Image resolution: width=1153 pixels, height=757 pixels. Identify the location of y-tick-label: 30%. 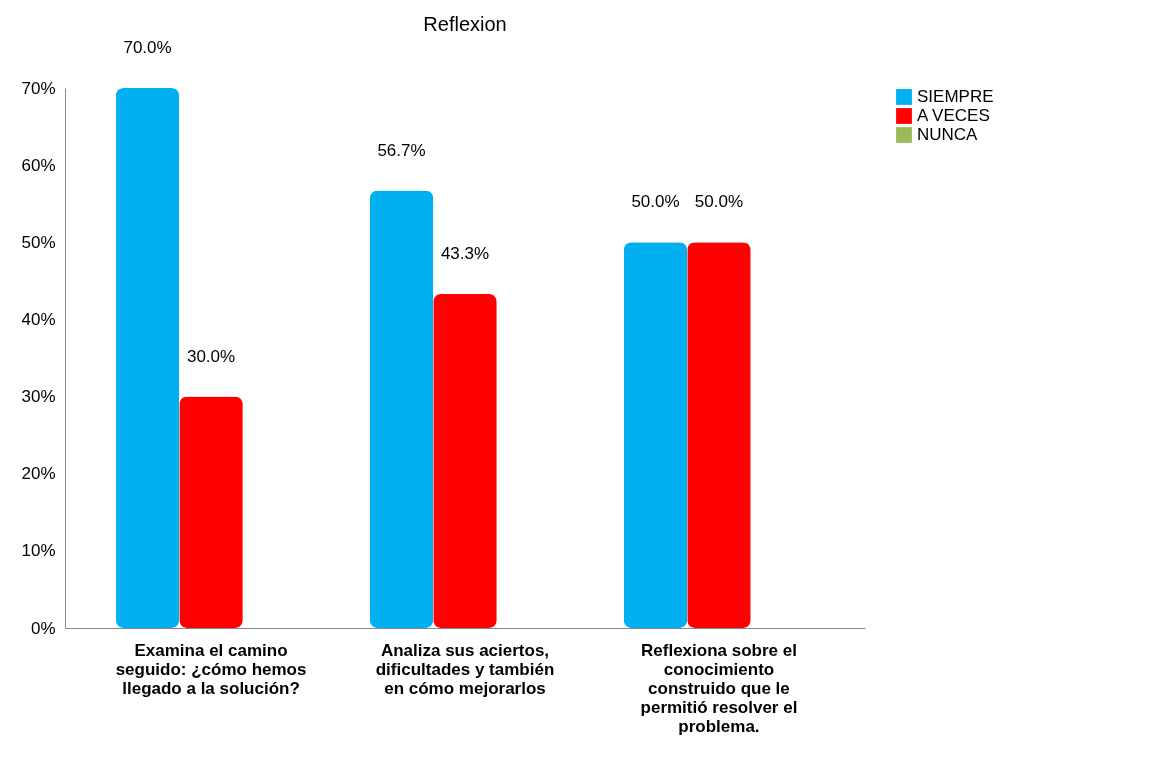
(38, 397).